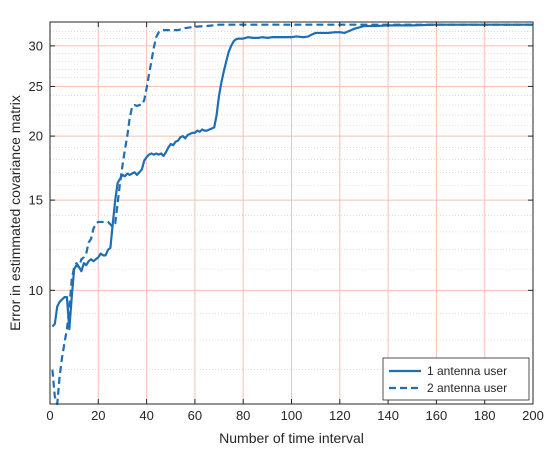 This screenshot has height=452, width=550. What do you see at coordinates (15, 213) in the screenshot?
I see `y-axis-label: Error in estimmated covariance matrix` at bounding box center [15, 213].